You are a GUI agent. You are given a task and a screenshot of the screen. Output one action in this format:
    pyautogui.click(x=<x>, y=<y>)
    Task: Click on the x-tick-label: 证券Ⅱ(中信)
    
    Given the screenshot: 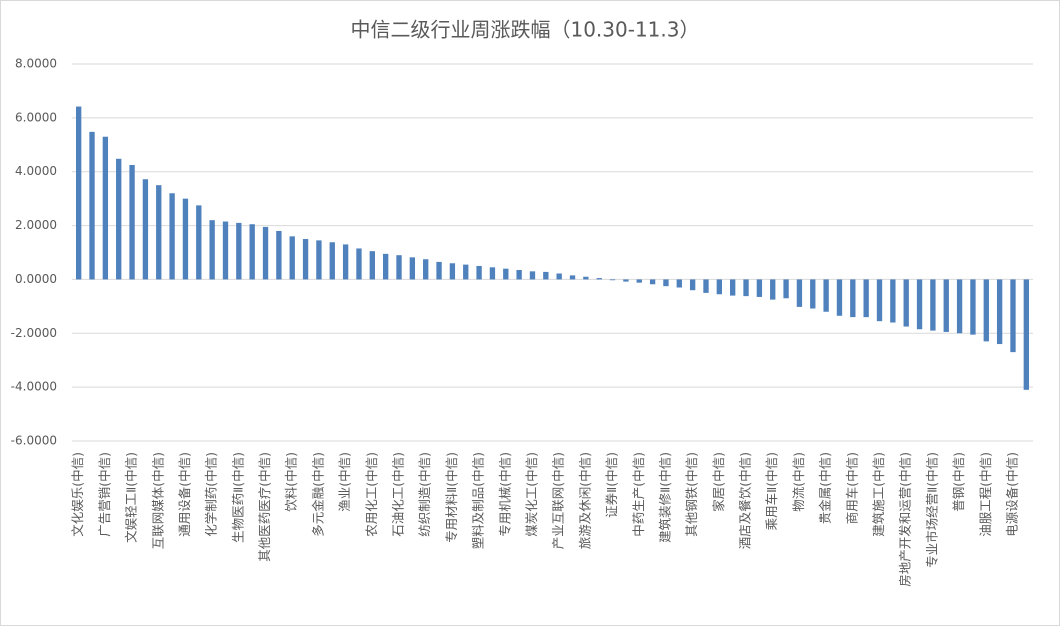 What is the action you would take?
    pyautogui.click(x=611, y=485)
    